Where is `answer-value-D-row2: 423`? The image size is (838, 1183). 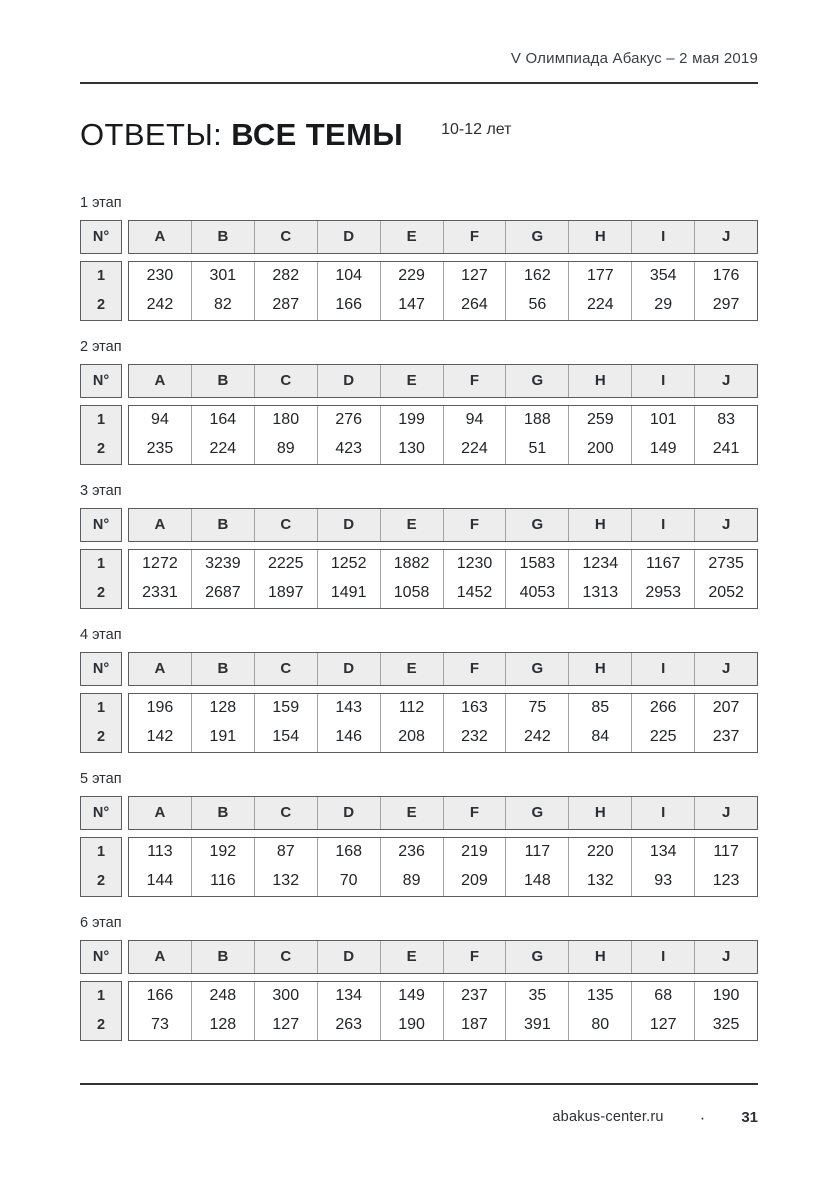 answer-value-D-row2: 423 is located at coordinates (349, 449).